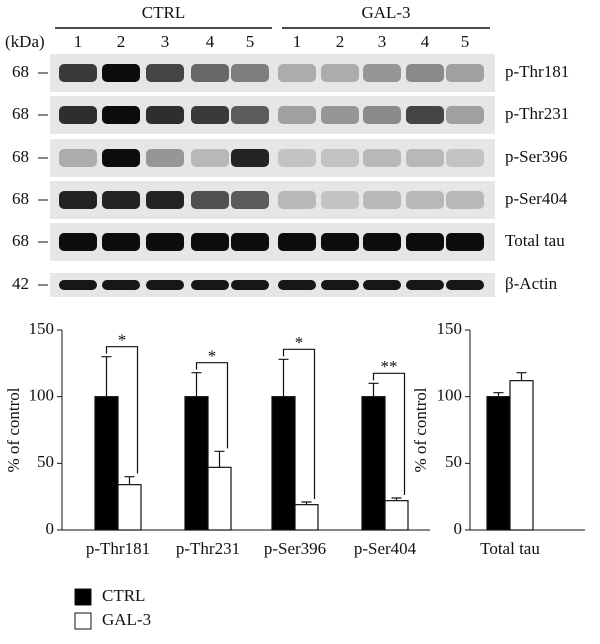 This screenshot has width=600, height=644. Describe the element at coordinates (537, 113) in the screenshot. I see `row-label: p-Thr231` at that location.